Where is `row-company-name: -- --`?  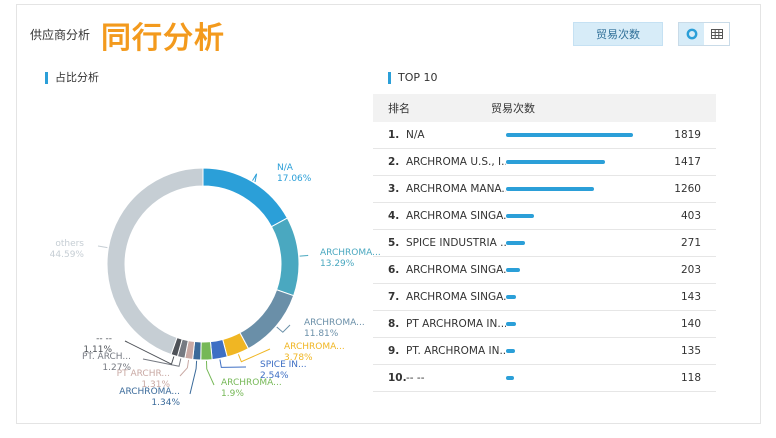 row-company-name: -- -- is located at coordinates (415, 378).